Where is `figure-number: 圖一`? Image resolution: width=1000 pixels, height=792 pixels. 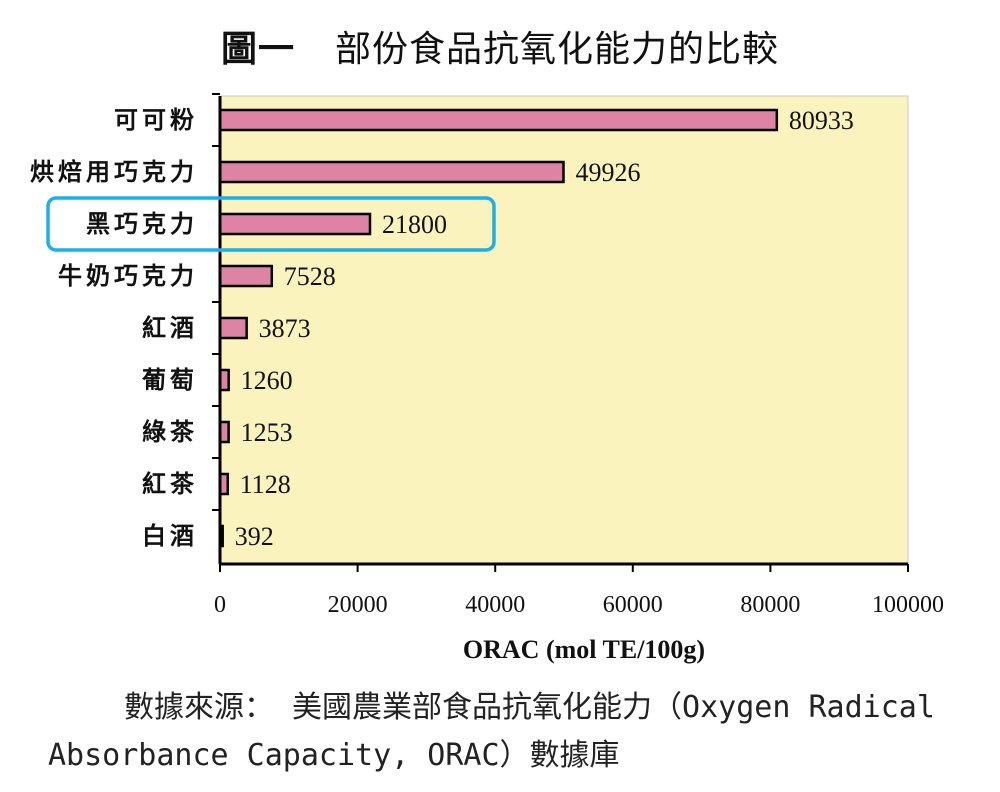 figure-number: 圖一 is located at coordinates (257, 49).